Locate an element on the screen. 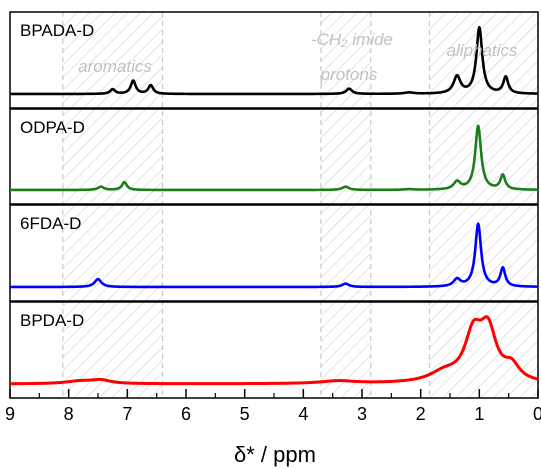 This screenshot has height=469, width=541. region-label-0: aromatics is located at coordinates (115, 66).